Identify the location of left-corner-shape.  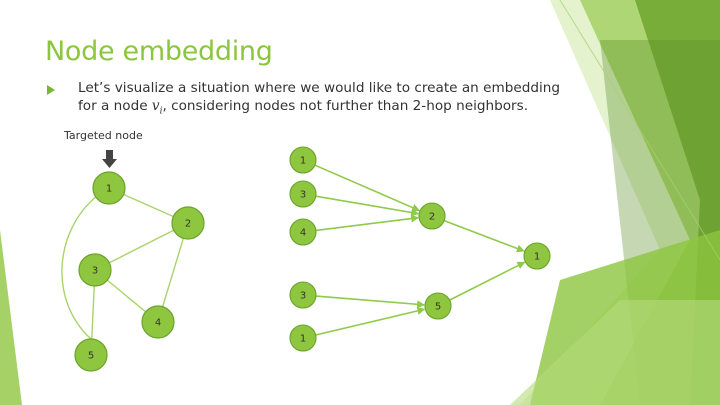
(11, 317).